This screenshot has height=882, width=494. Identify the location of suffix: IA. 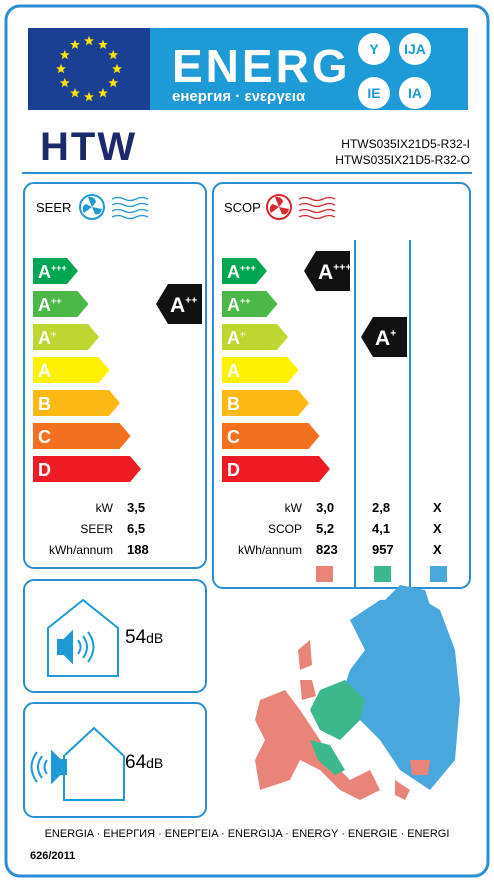
(415, 93).